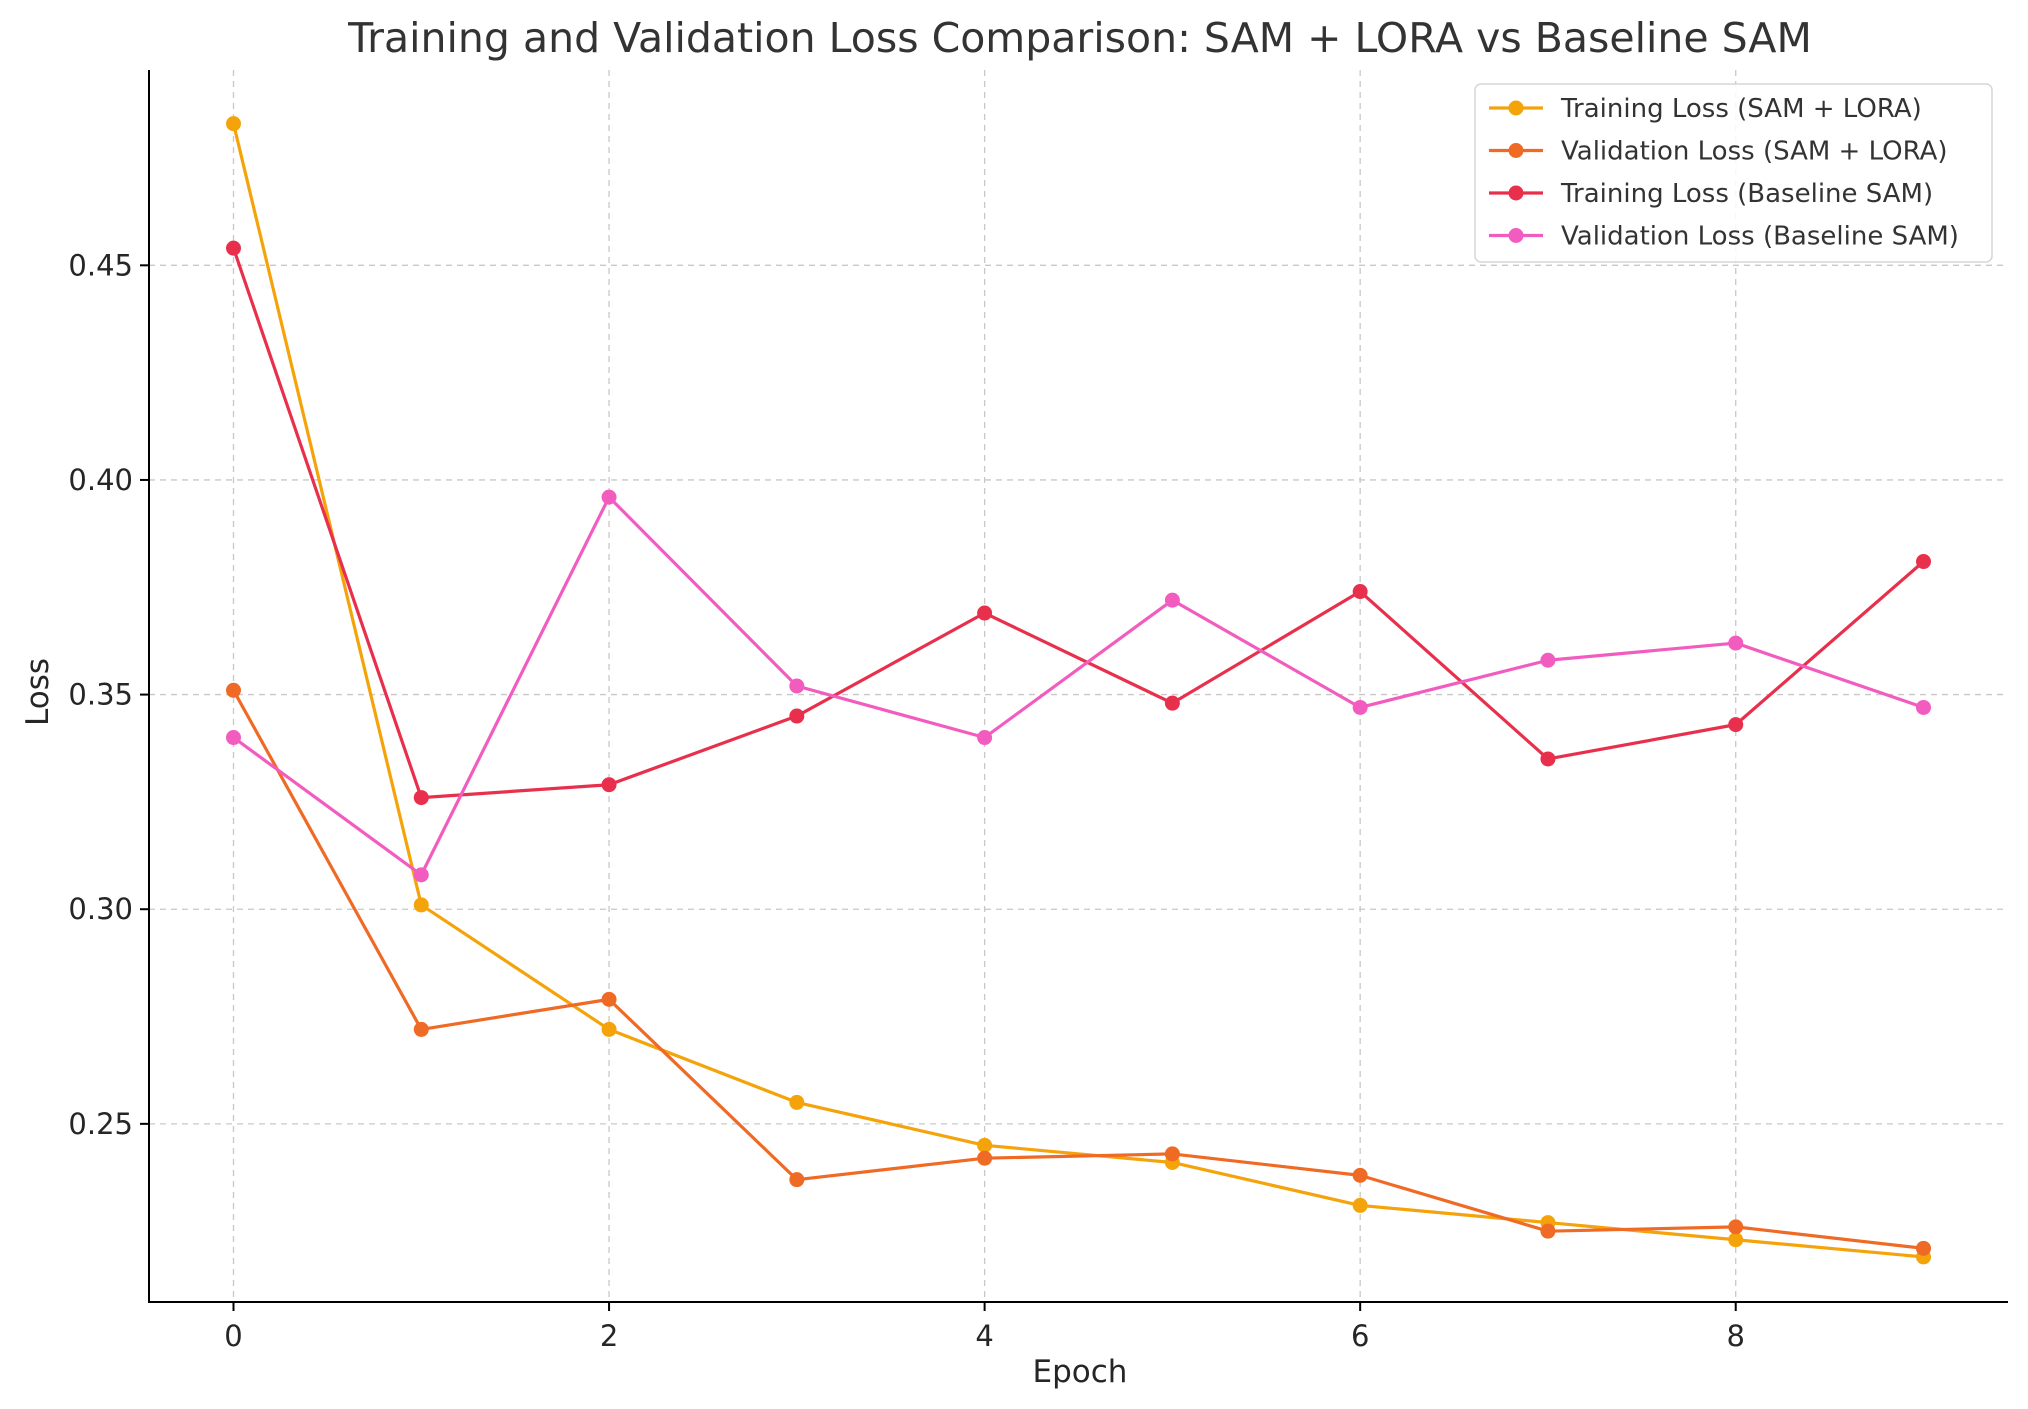 This screenshot has width=2028, height=1409. What do you see at coordinates (233, 1336) in the screenshot?
I see `x-tick-label: 0` at bounding box center [233, 1336].